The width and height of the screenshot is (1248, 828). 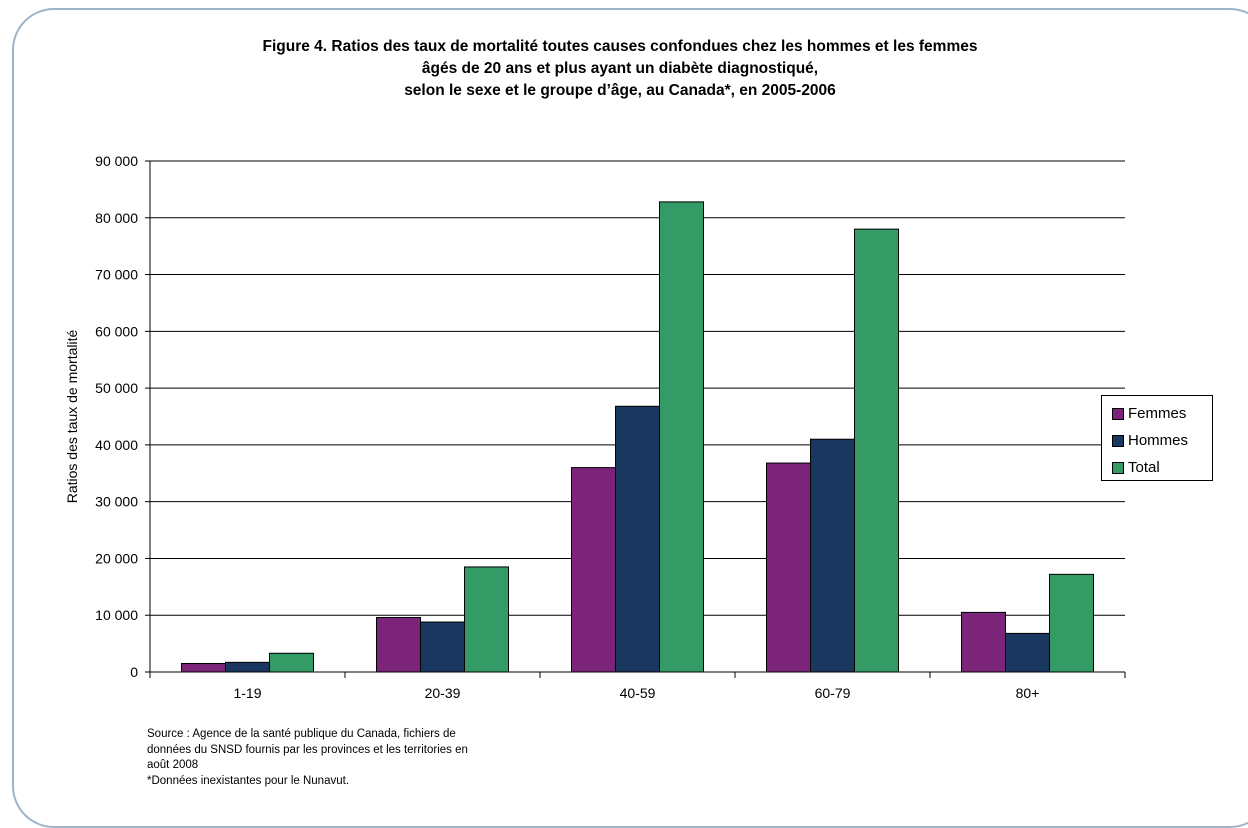 What do you see at coordinates (116, 502) in the screenshot?
I see `y-tick-label: 30 000` at bounding box center [116, 502].